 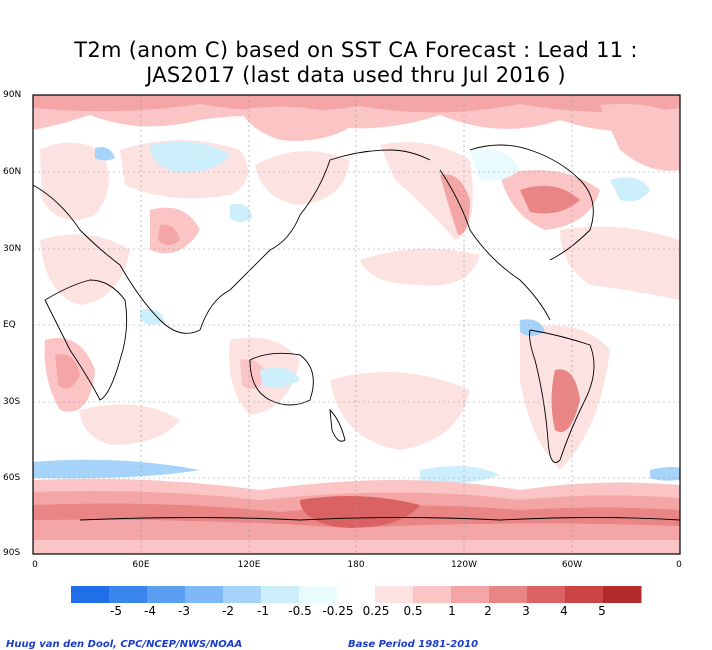 I want to click on lat-label: 30N, so click(x=12, y=249).